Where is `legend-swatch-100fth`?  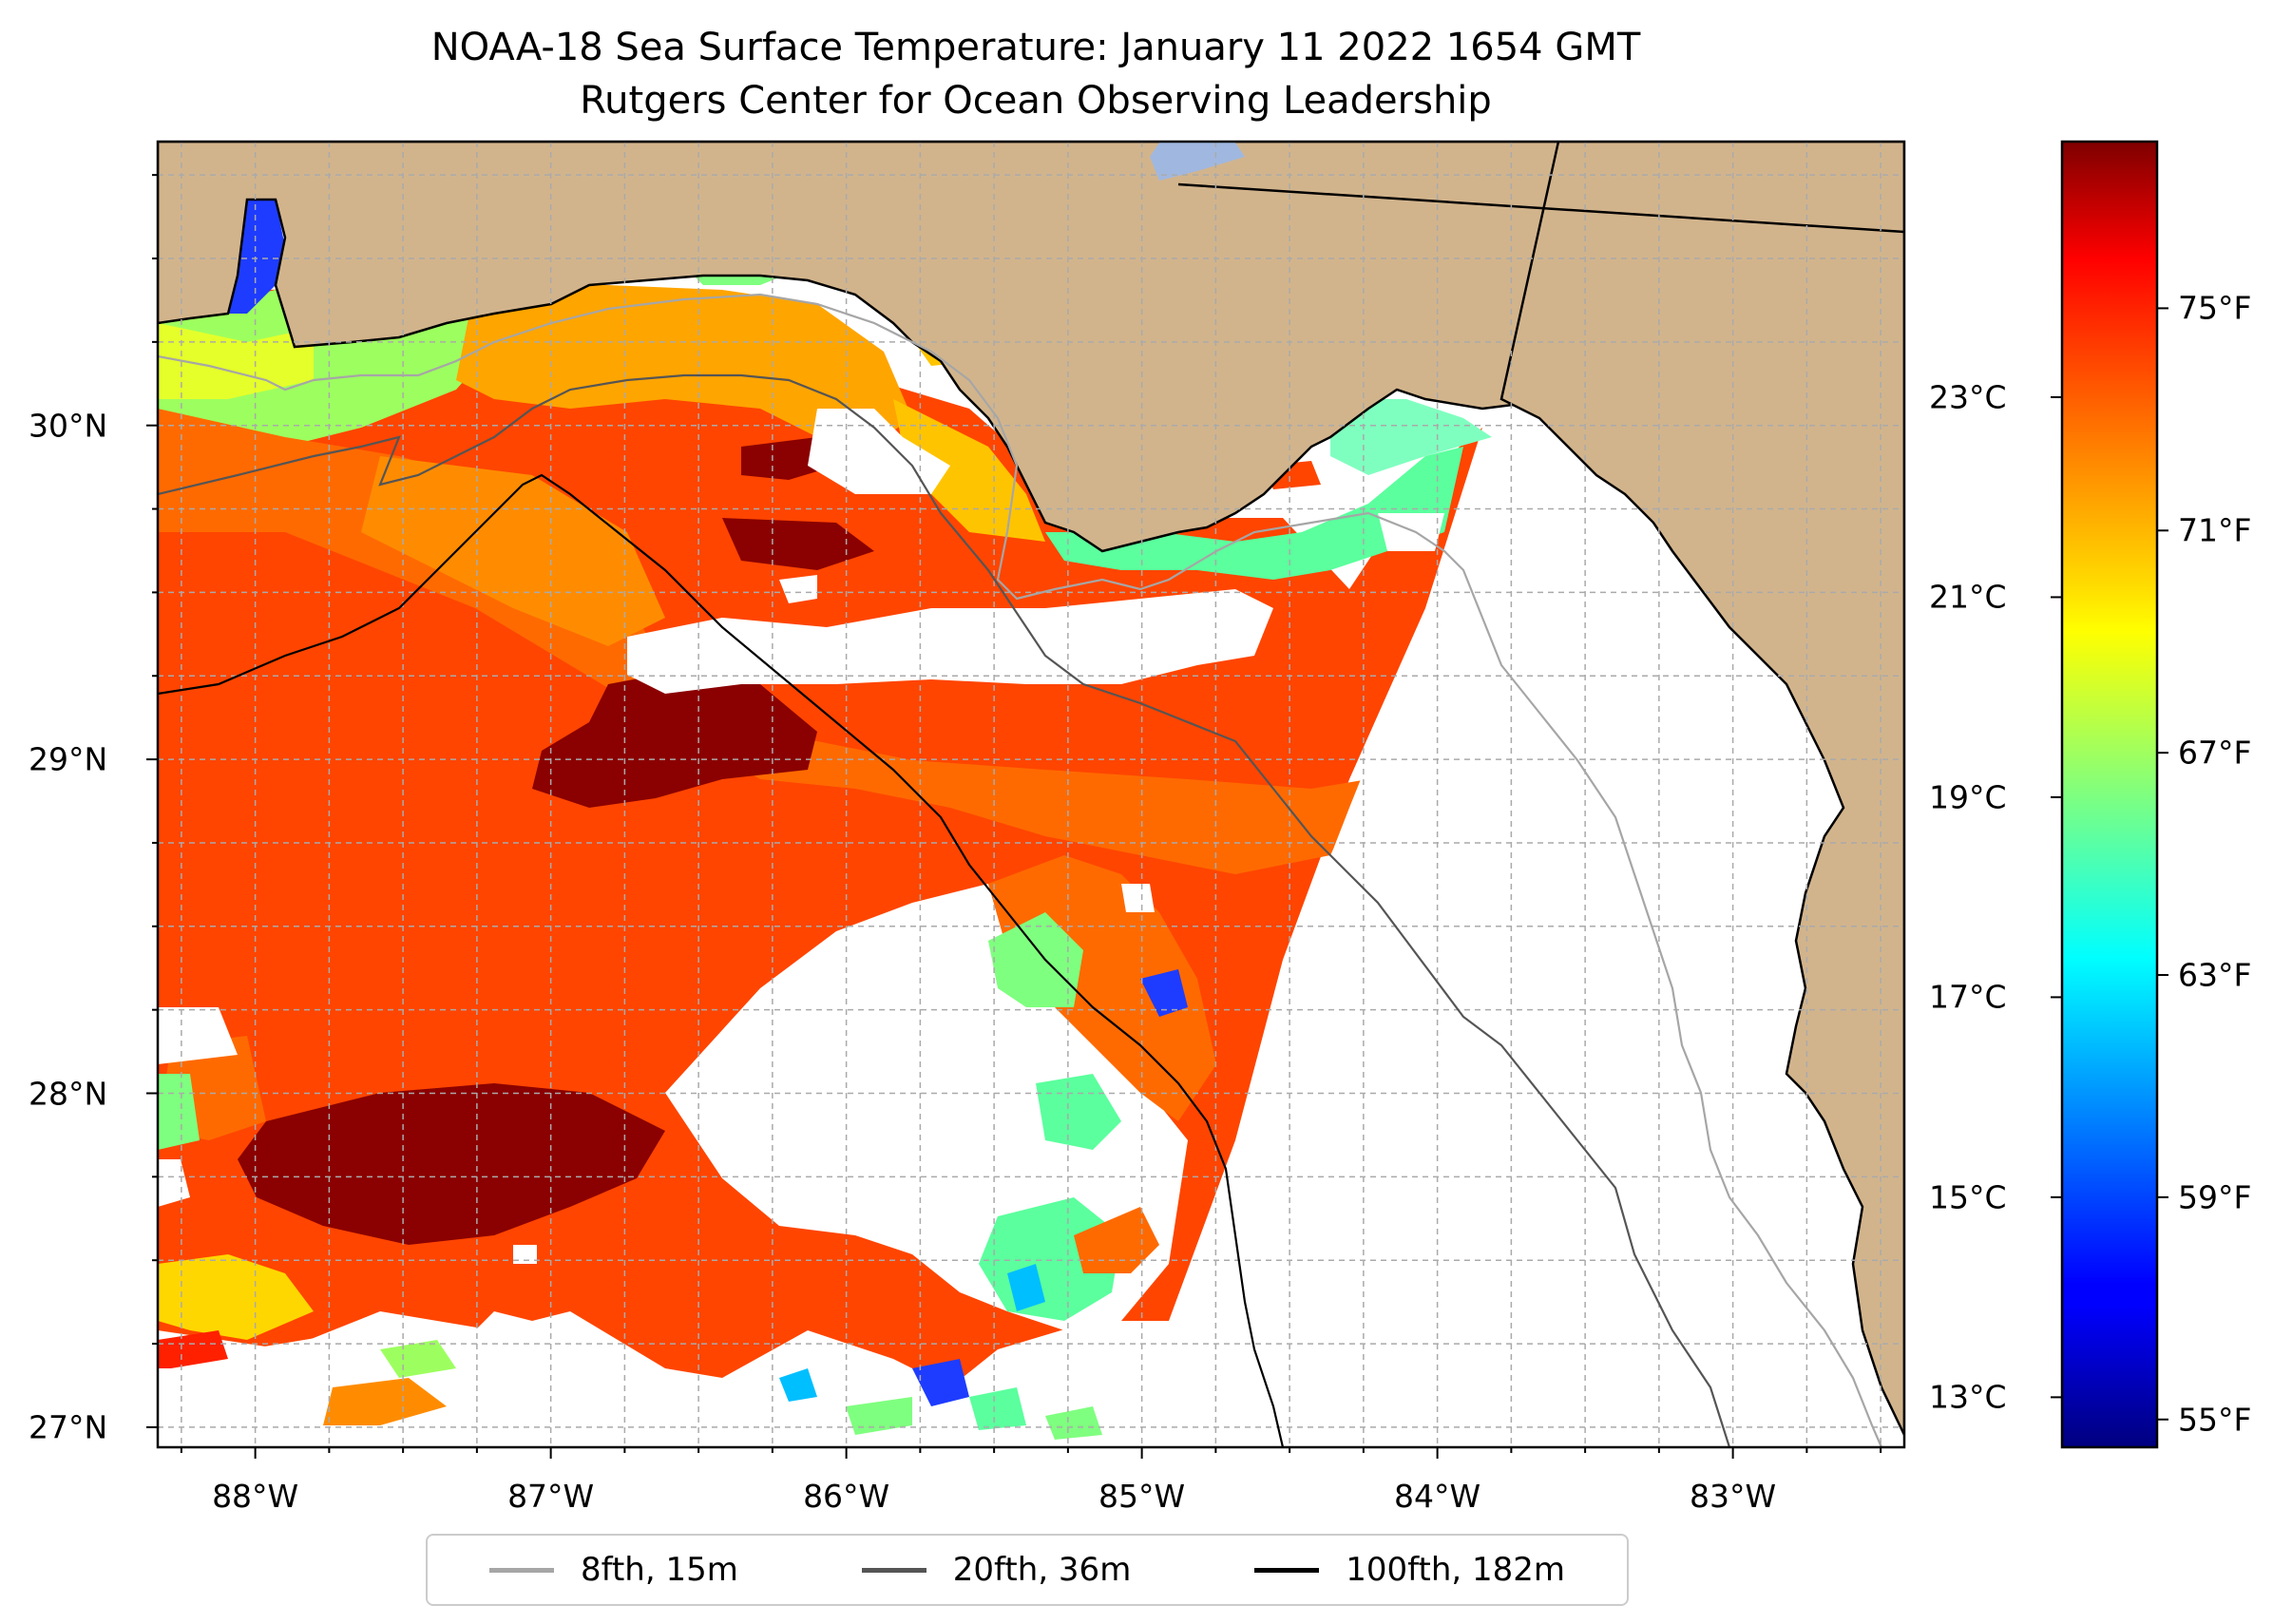
legend-swatch-100fth is located at coordinates (1287, 1570).